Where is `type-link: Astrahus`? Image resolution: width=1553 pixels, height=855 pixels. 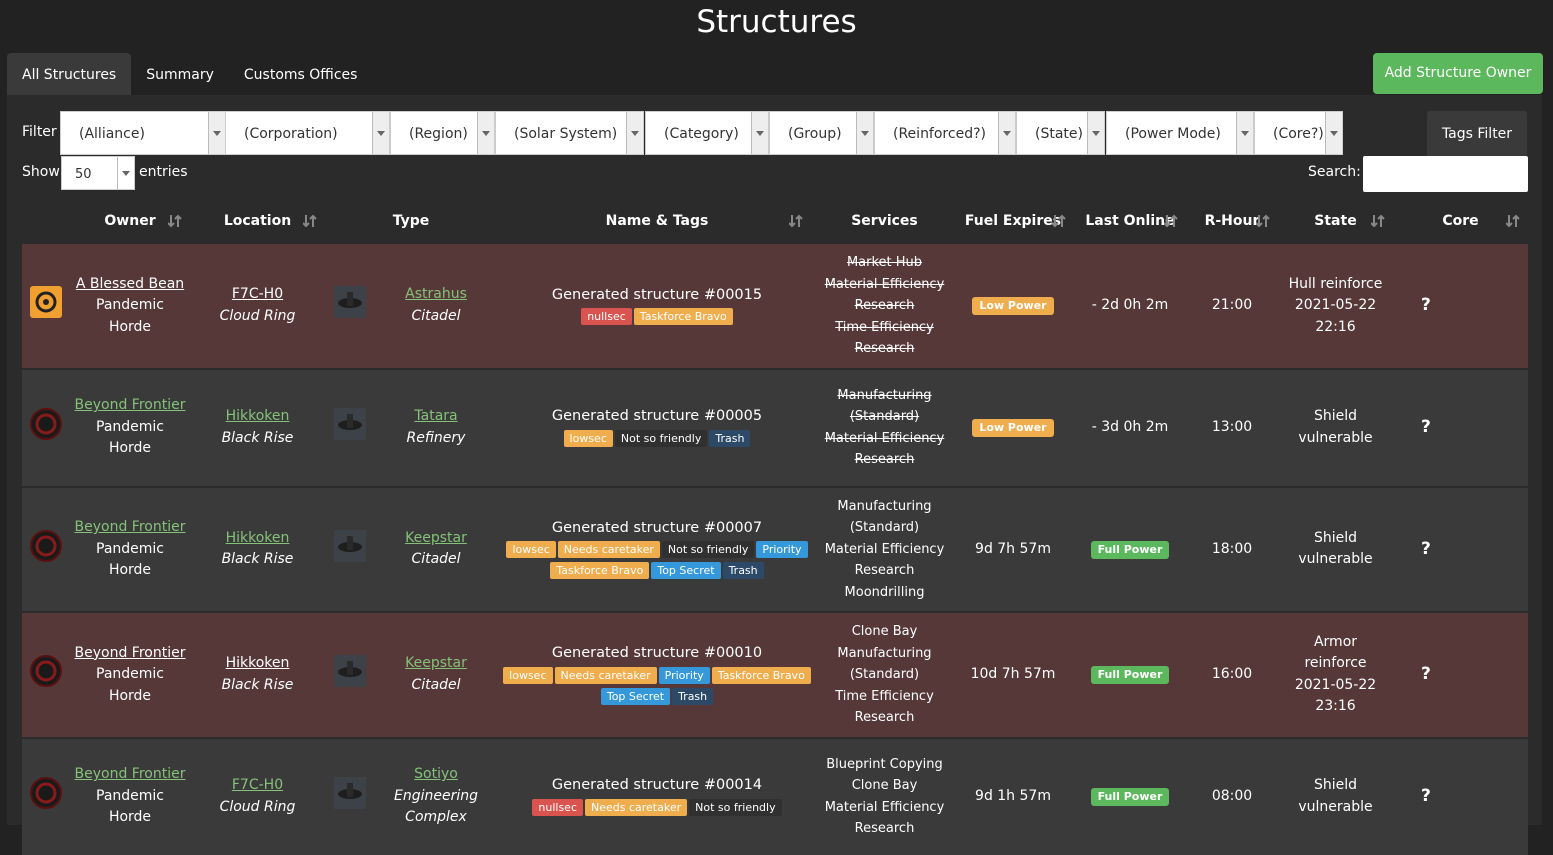
type-link: Astrahus is located at coordinates (436, 294).